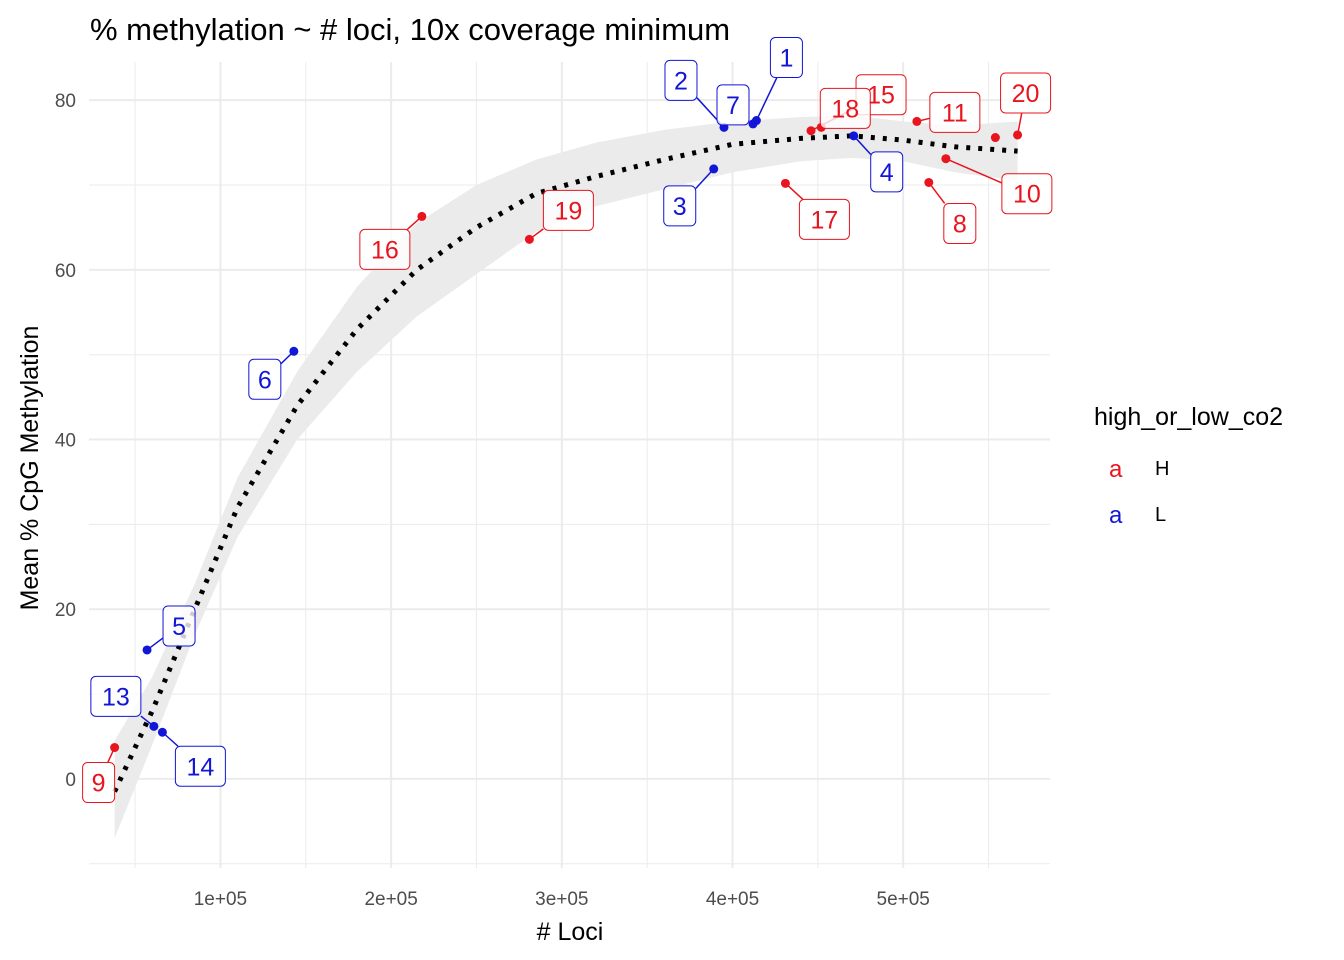 This screenshot has width=1344, height=960. I want to click on point-label: 8, so click(960, 224).